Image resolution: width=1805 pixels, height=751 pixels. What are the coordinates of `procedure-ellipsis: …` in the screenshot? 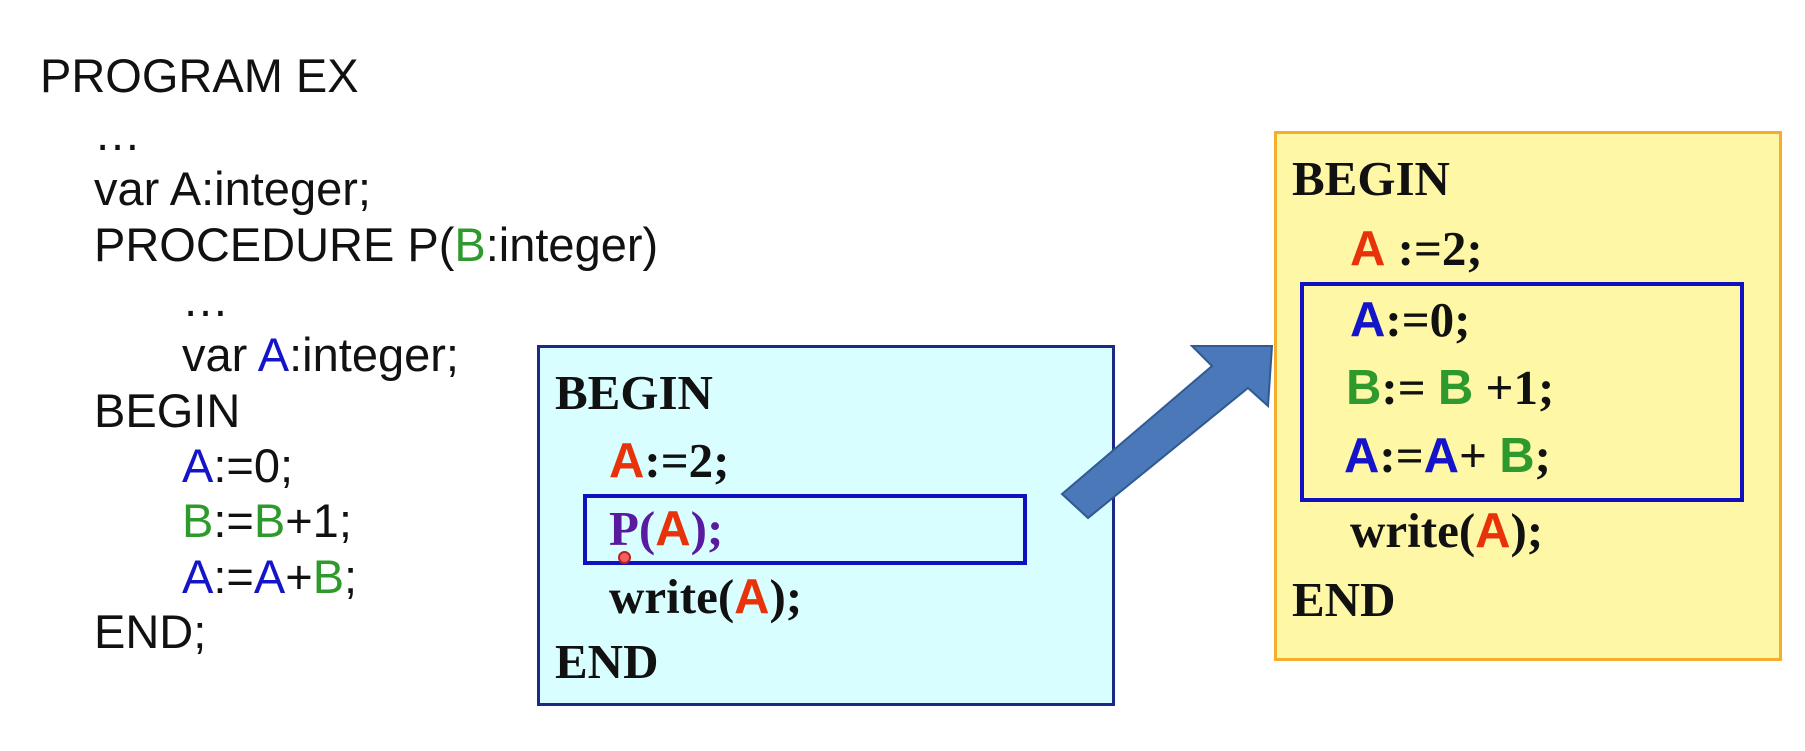 It's located at (205, 299).